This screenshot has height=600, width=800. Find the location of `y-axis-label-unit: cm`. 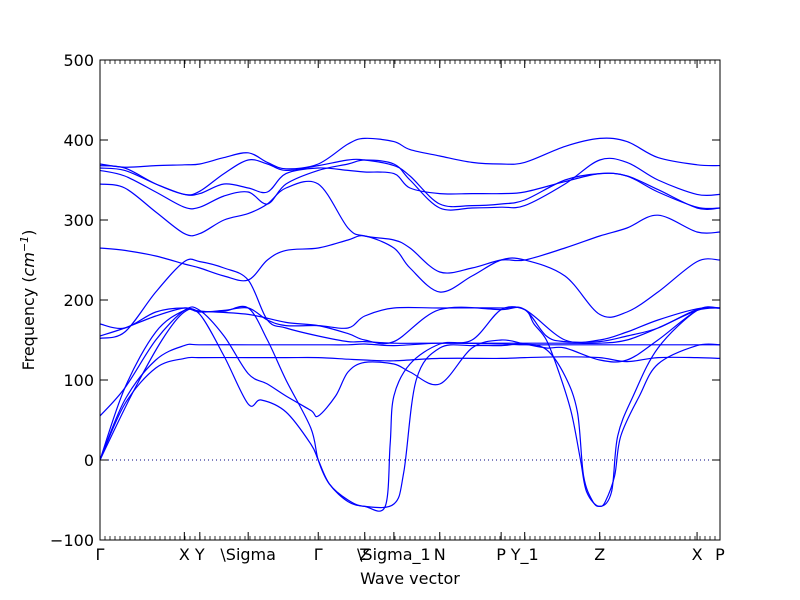

y-axis-label-unit: cm is located at coordinates (28, 264).